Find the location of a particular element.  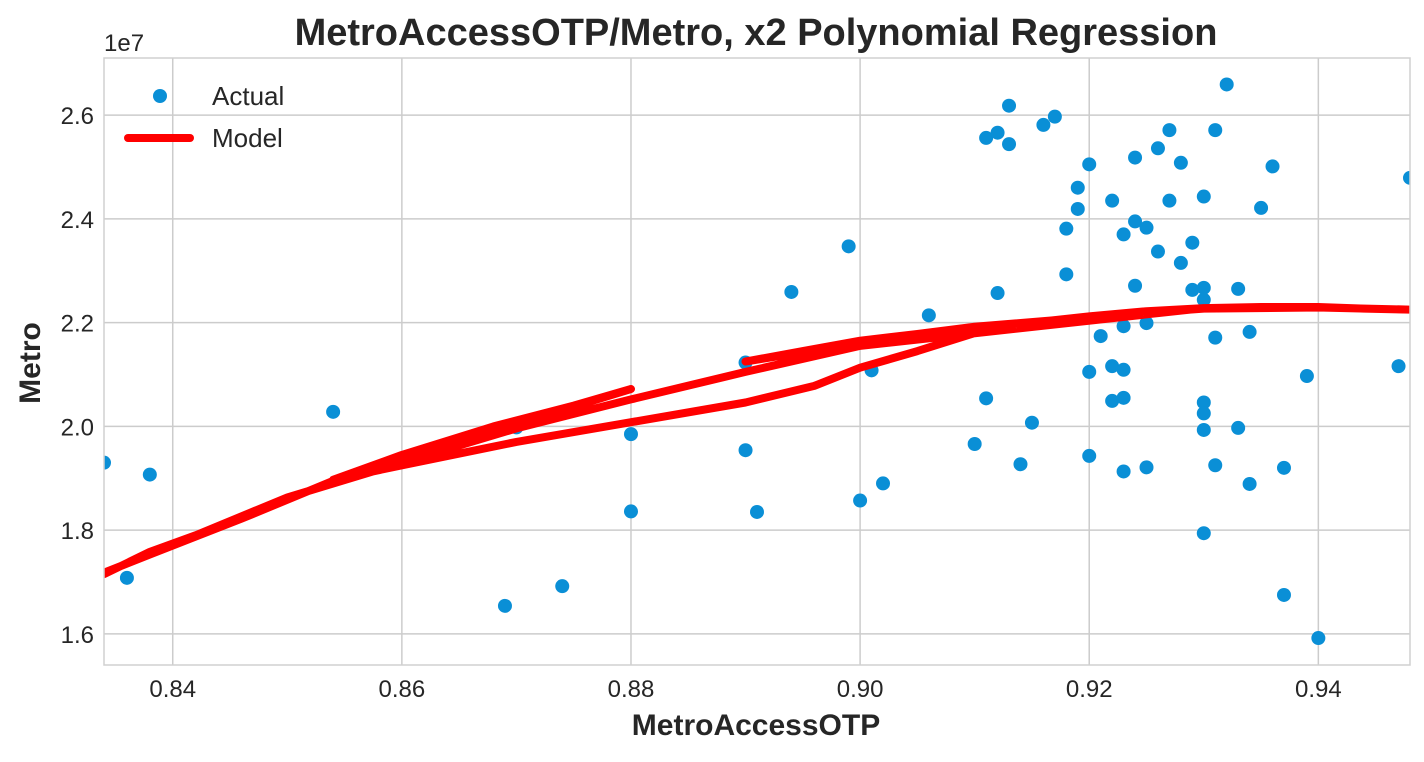

x-tick-label: 0.92 is located at coordinates (1089, 689).